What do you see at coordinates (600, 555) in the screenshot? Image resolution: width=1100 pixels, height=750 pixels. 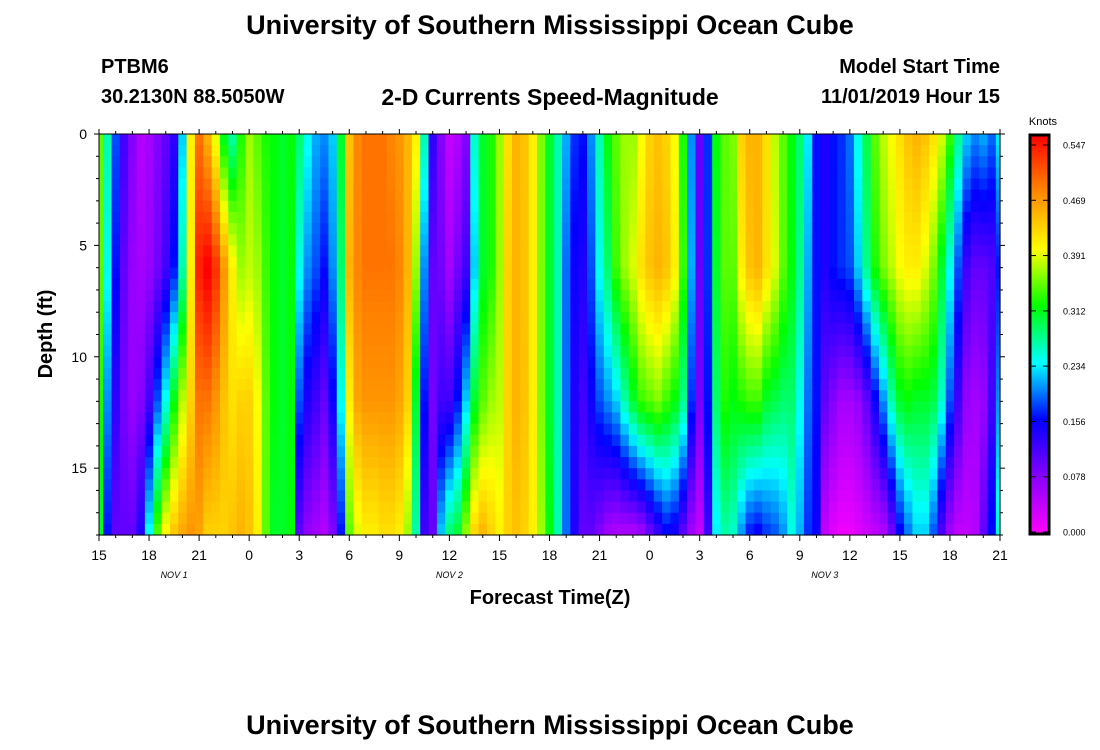 I see `x-tick-label: 21` at bounding box center [600, 555].